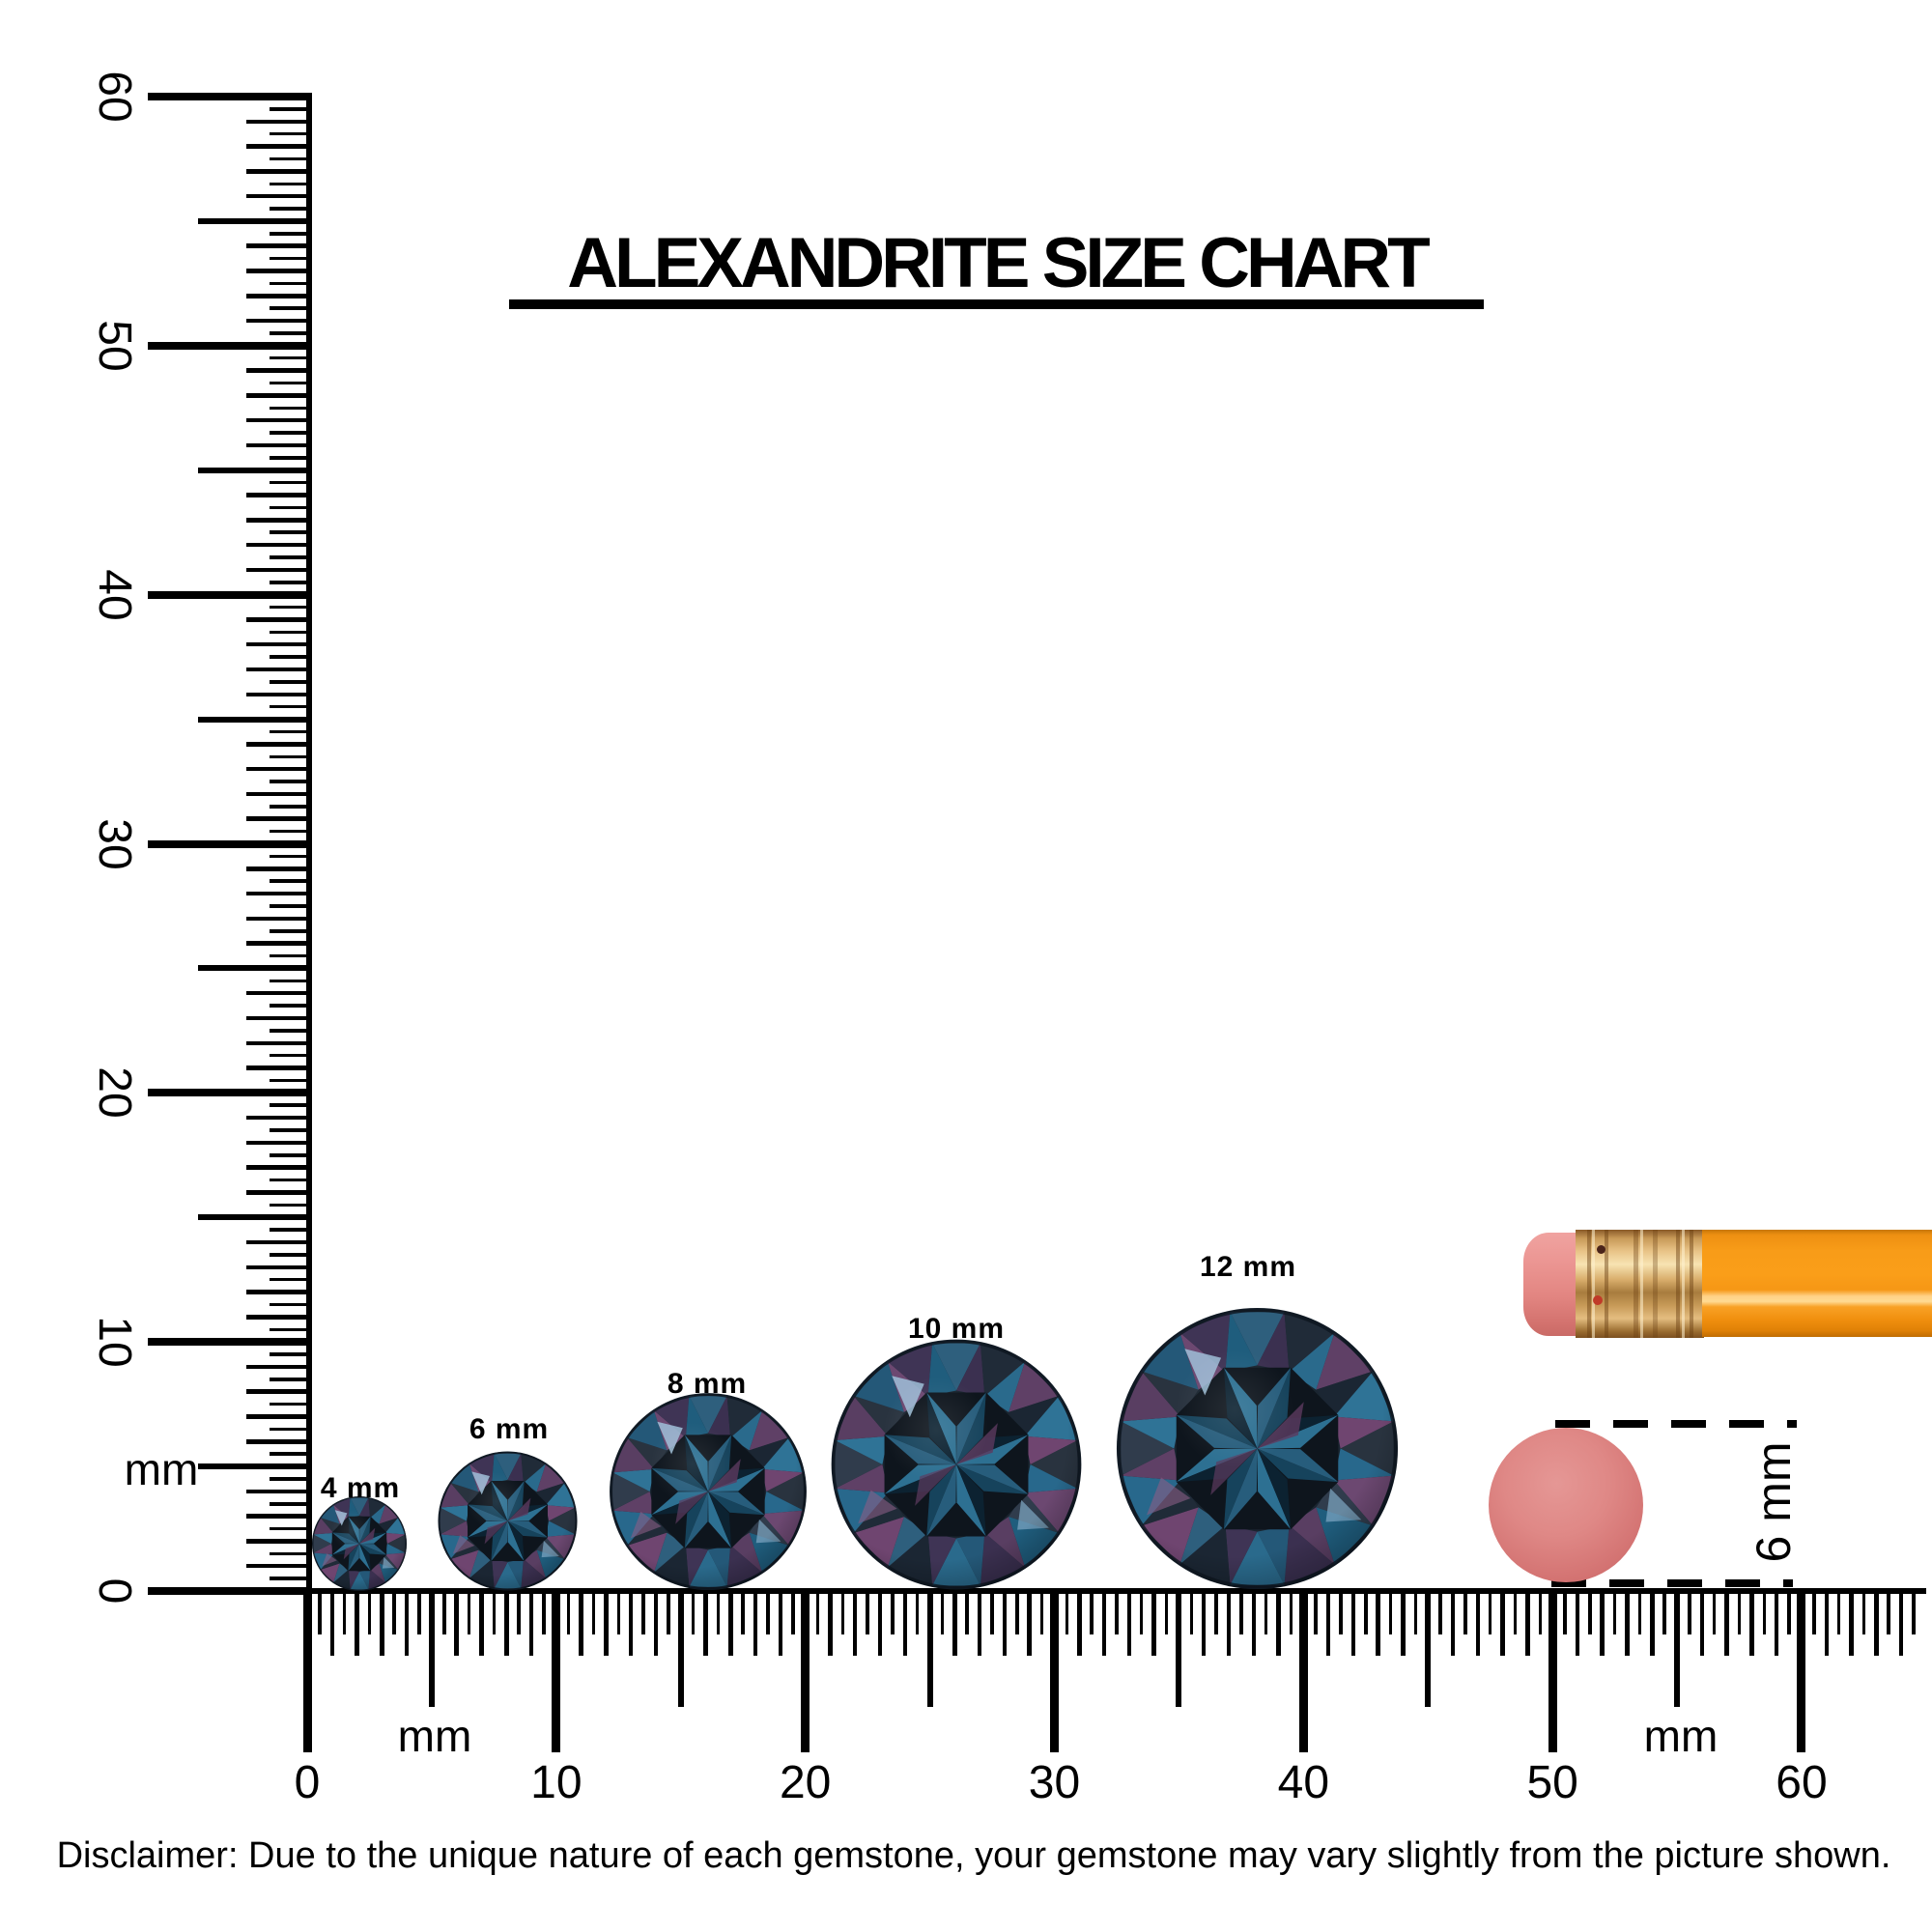  Describe the element at coordinates (1054, 1782) in the screenshot. I see `bottom-ruler-number-30: 30` at that location.